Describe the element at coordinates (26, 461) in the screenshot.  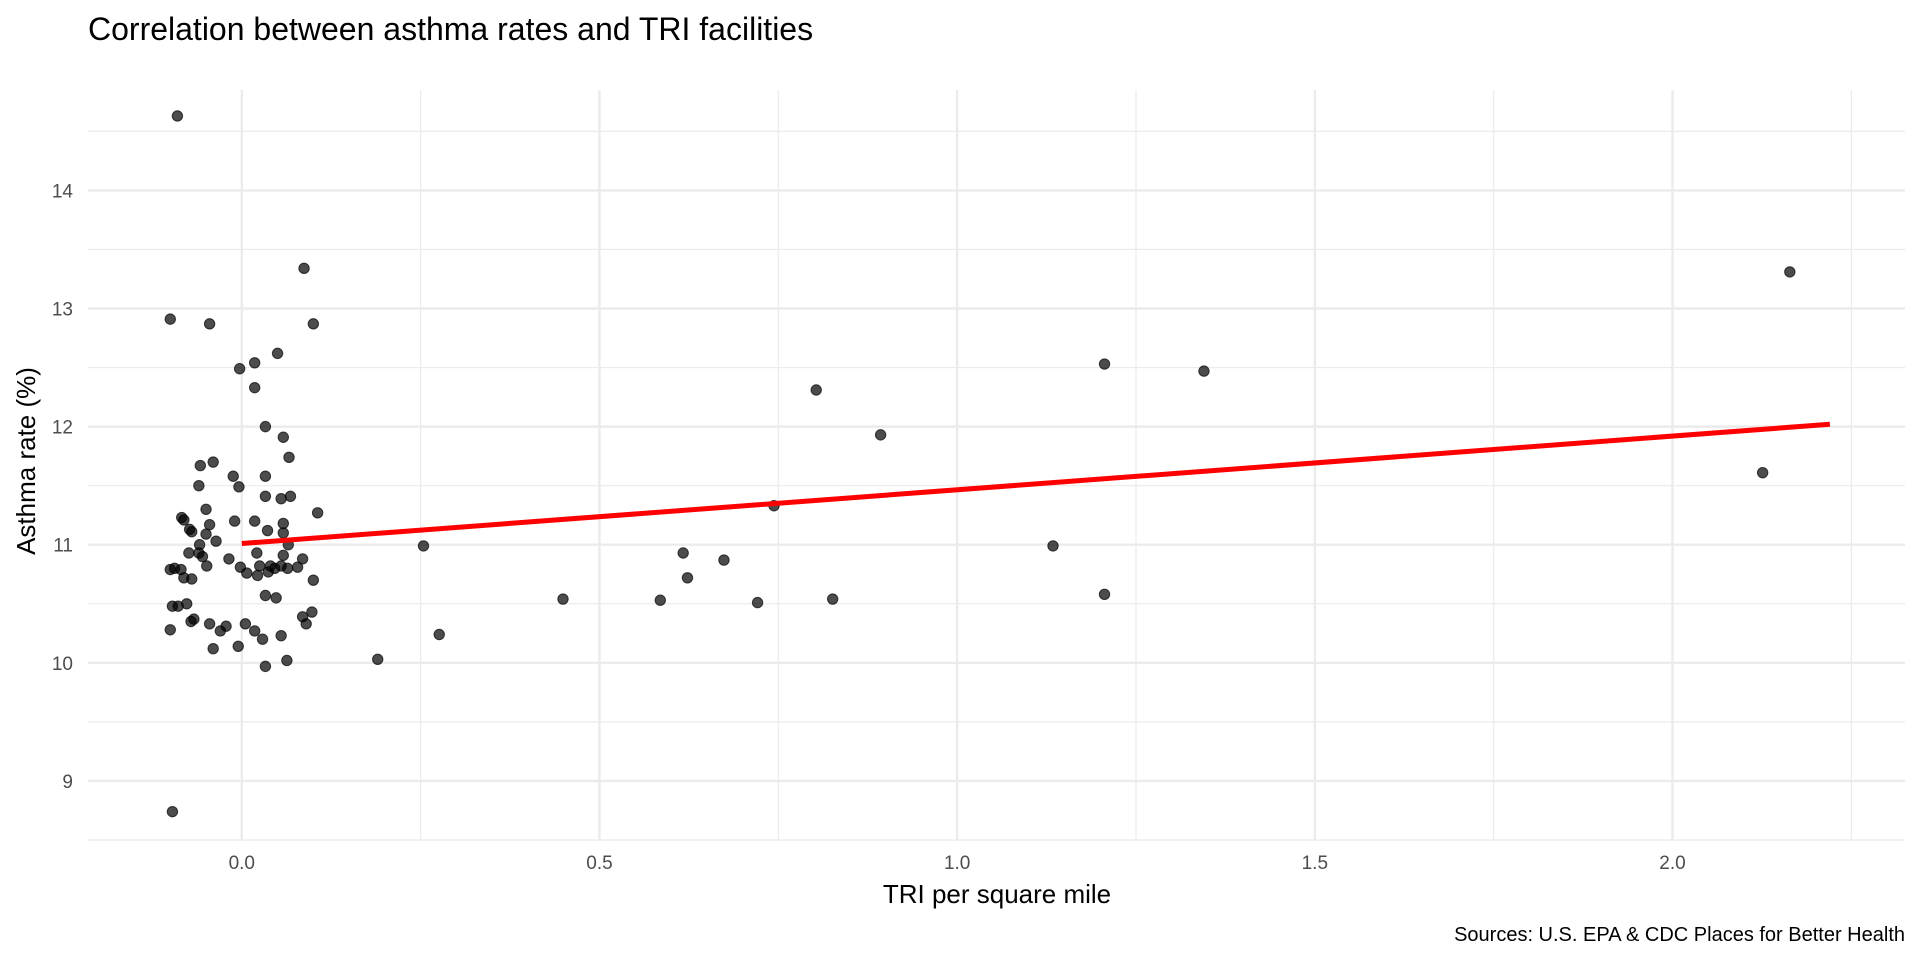
I see `y-axis-title: Asthma rate (%)` at that location.